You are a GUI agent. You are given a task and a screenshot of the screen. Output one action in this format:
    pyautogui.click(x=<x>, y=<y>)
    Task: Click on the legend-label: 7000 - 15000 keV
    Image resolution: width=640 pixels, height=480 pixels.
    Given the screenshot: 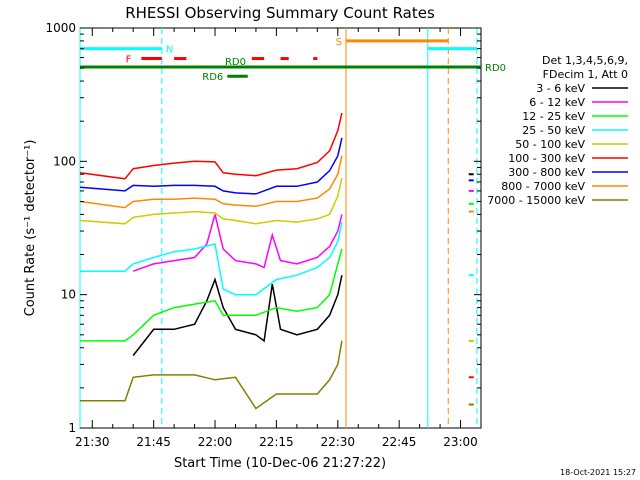 What is the action you would take?
    pyautogui.click(x=536, y=200)
    